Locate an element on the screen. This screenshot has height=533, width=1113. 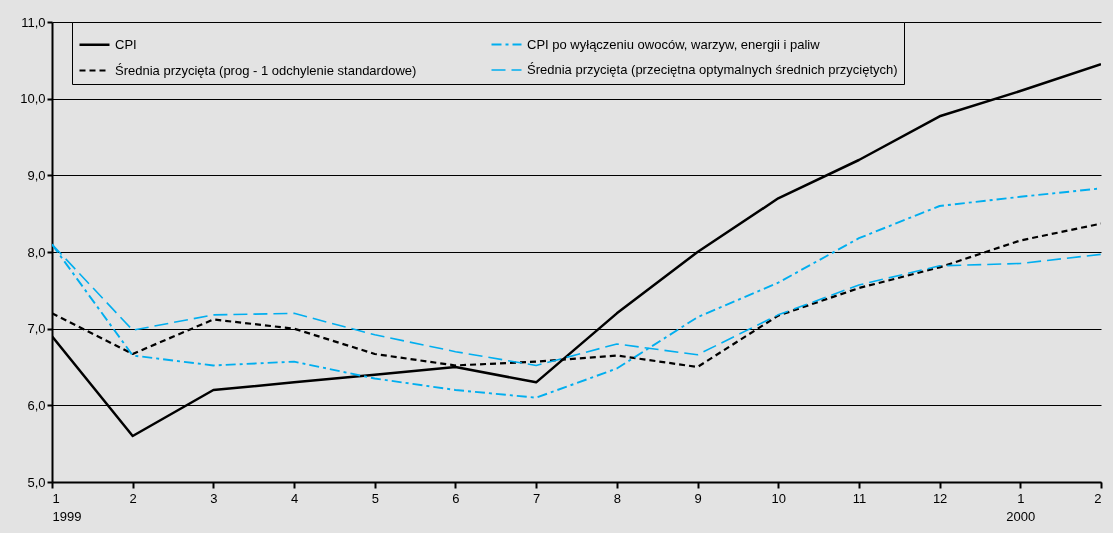
x-tick-label: 5 is located at coordinates (375, 498).